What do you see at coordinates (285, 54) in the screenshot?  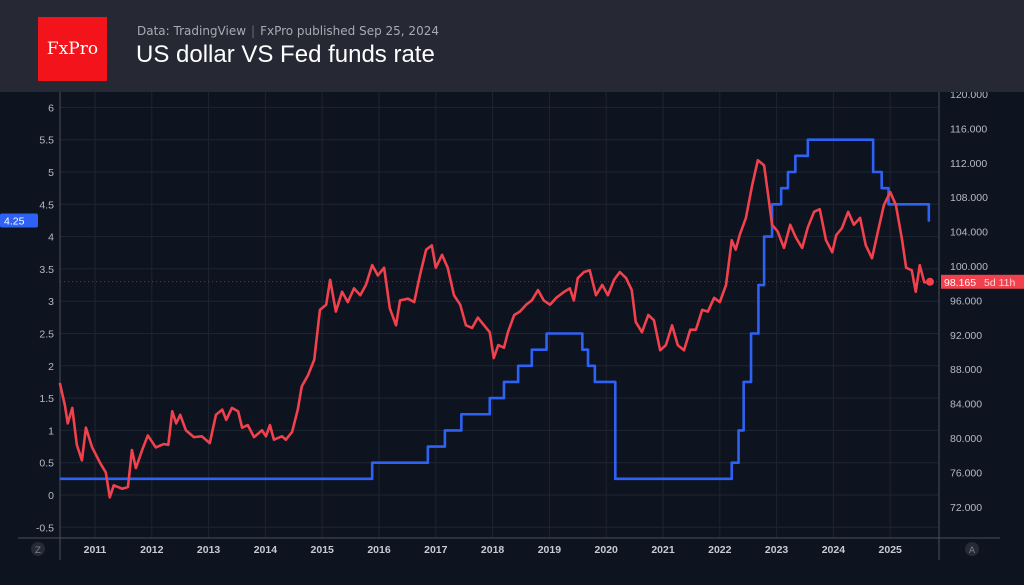 I see `chart-title: US dollar VS Fed funds rate` at bounding box center [285, 54].